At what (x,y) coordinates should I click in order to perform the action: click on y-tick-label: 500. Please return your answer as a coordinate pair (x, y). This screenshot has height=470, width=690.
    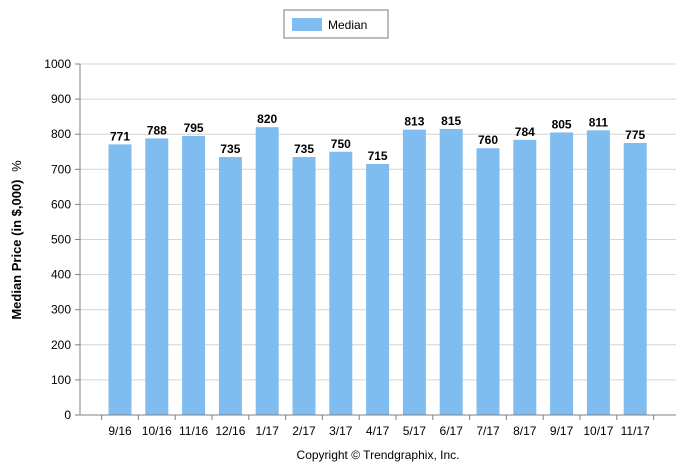
    Looking at the image, I should click on (61, 240).